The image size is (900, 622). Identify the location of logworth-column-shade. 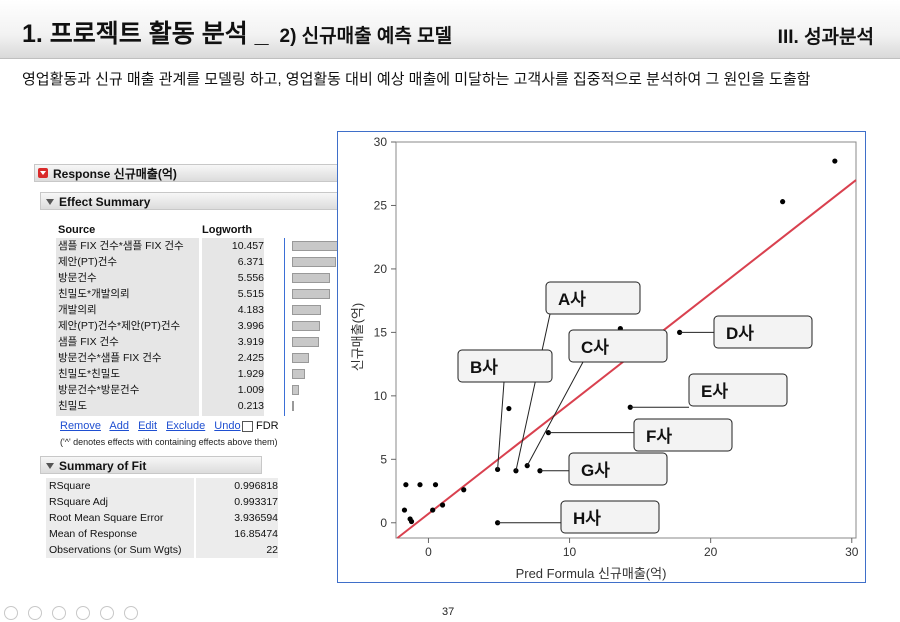
(233, 327).